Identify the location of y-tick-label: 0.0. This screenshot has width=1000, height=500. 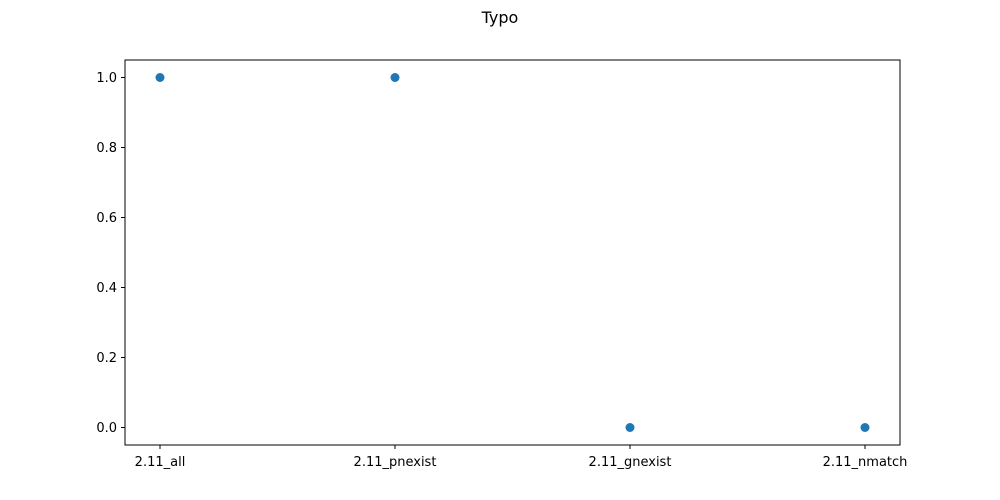
(106, 428).